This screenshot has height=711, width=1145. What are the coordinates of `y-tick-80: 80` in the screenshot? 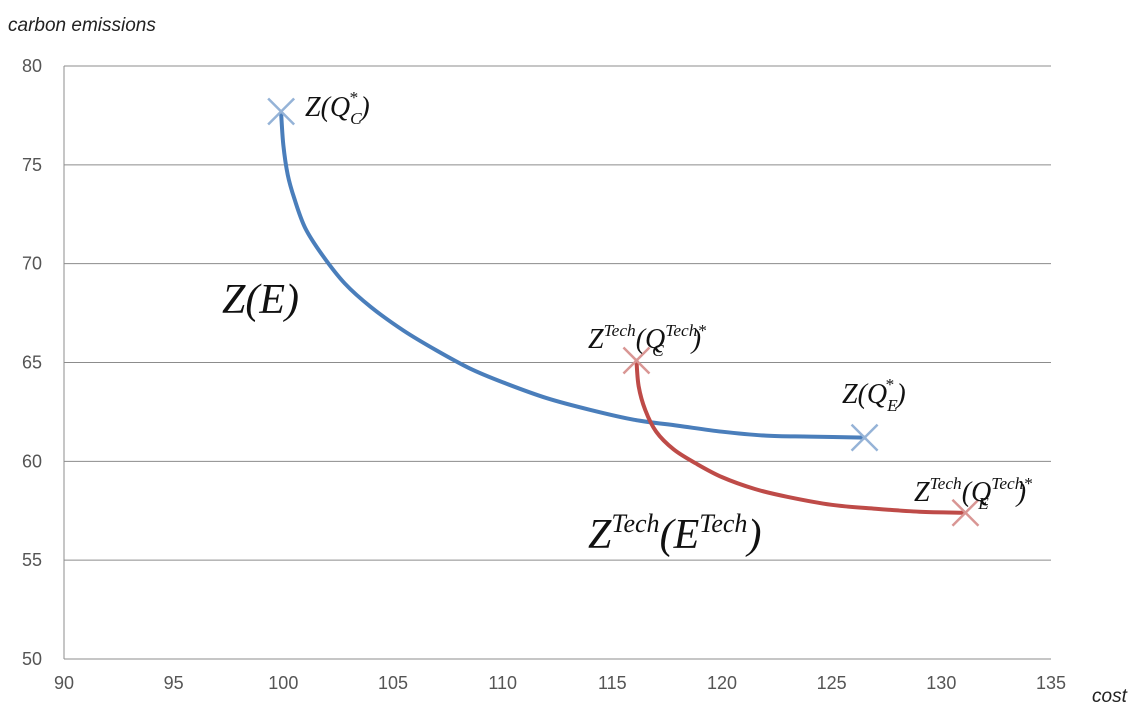 It's located at (32, 66).